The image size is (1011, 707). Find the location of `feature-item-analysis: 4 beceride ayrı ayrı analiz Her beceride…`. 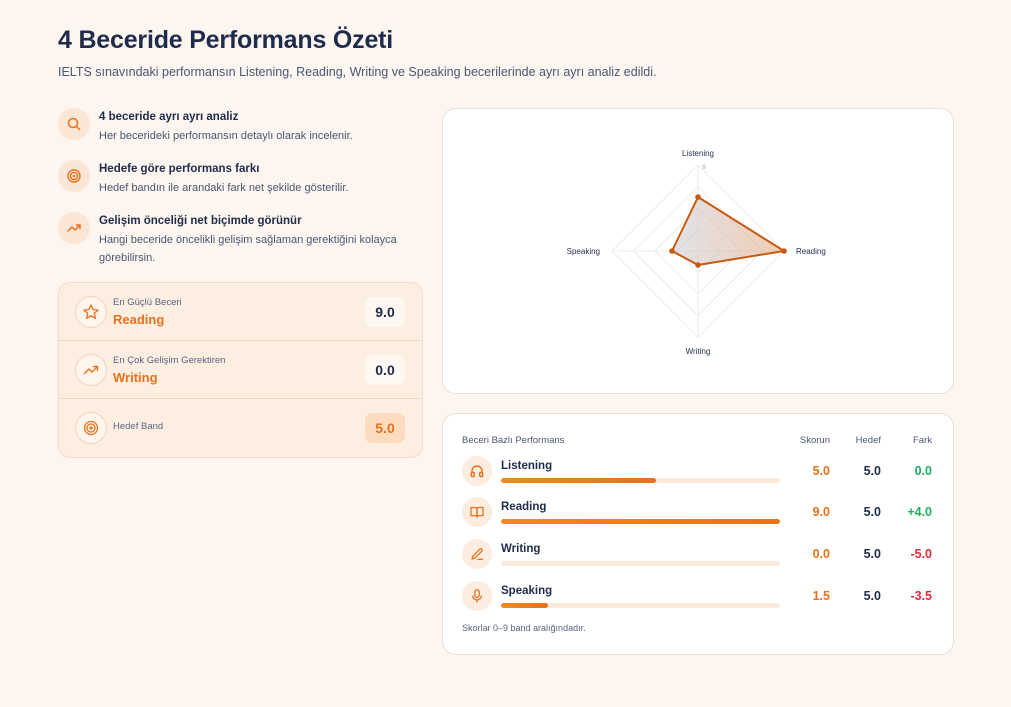

feature-item-analysis: 4 beceride ayrı ayrı analiz Her beceride… is located at coordinates (240, 126).